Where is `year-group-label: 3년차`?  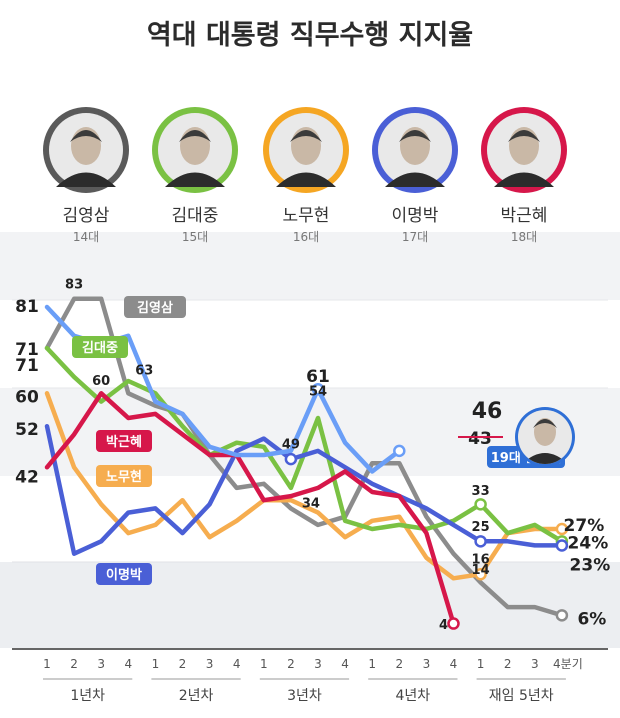
year-group-label: 3년차 is located at coordinates (304, 696).